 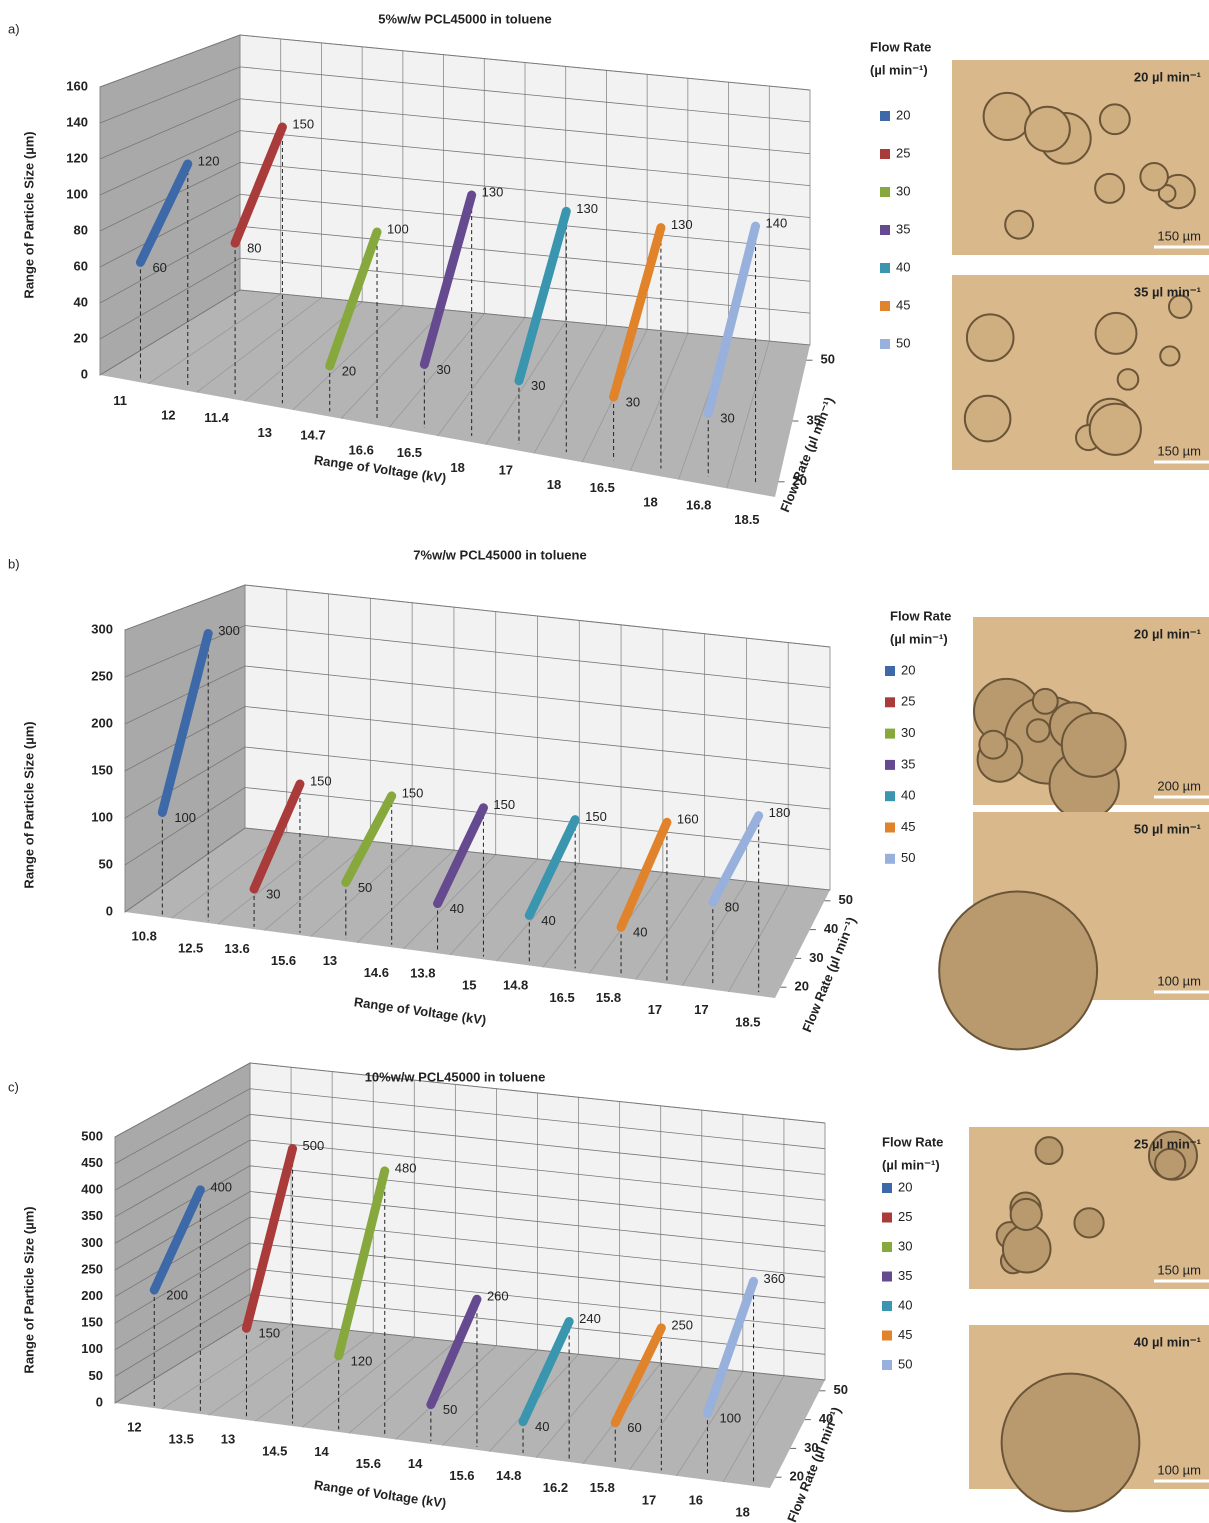 What do you see at coordinates (655, 1009) in the screenshot?
I see `x-tick-label: 17` at bounding box center [655, 1009].